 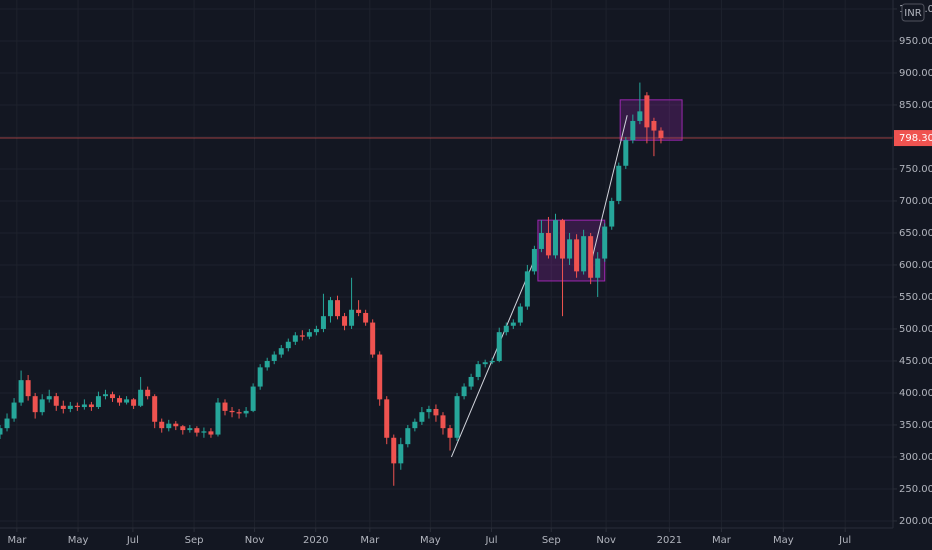 What do you see at coordinates (551, 540) in the screenshot?
I see `x-tick-label: Sep` at bounding box center [551, 540].